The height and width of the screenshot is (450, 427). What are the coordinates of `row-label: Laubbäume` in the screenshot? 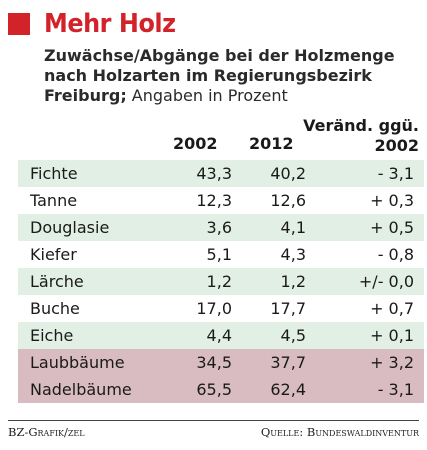 It's located at (77, 362).